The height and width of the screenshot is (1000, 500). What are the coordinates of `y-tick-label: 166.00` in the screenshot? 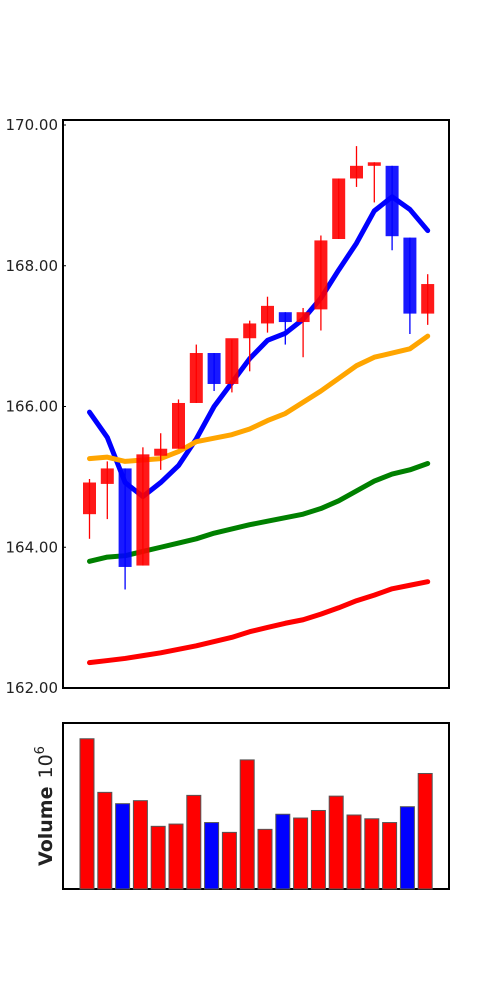 It's located at (32, 407).